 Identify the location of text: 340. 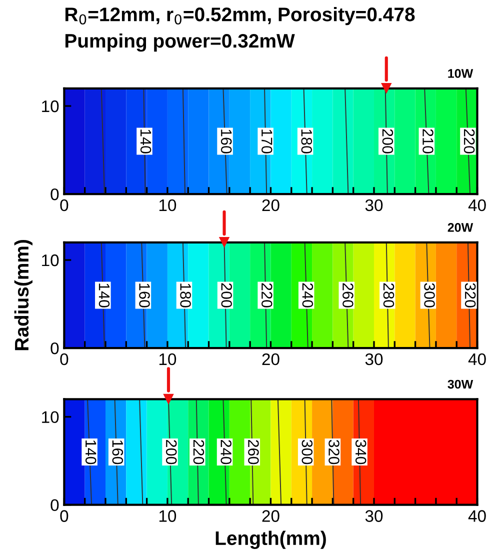
(360, 452).